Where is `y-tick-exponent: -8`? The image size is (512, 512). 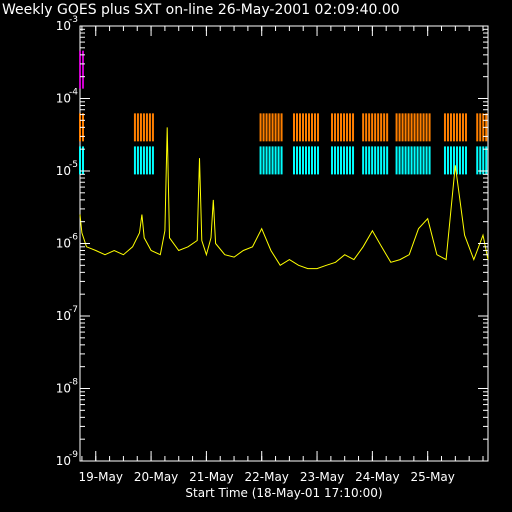 y-tick-exponent: -8 is located at coordinates (73, 383).